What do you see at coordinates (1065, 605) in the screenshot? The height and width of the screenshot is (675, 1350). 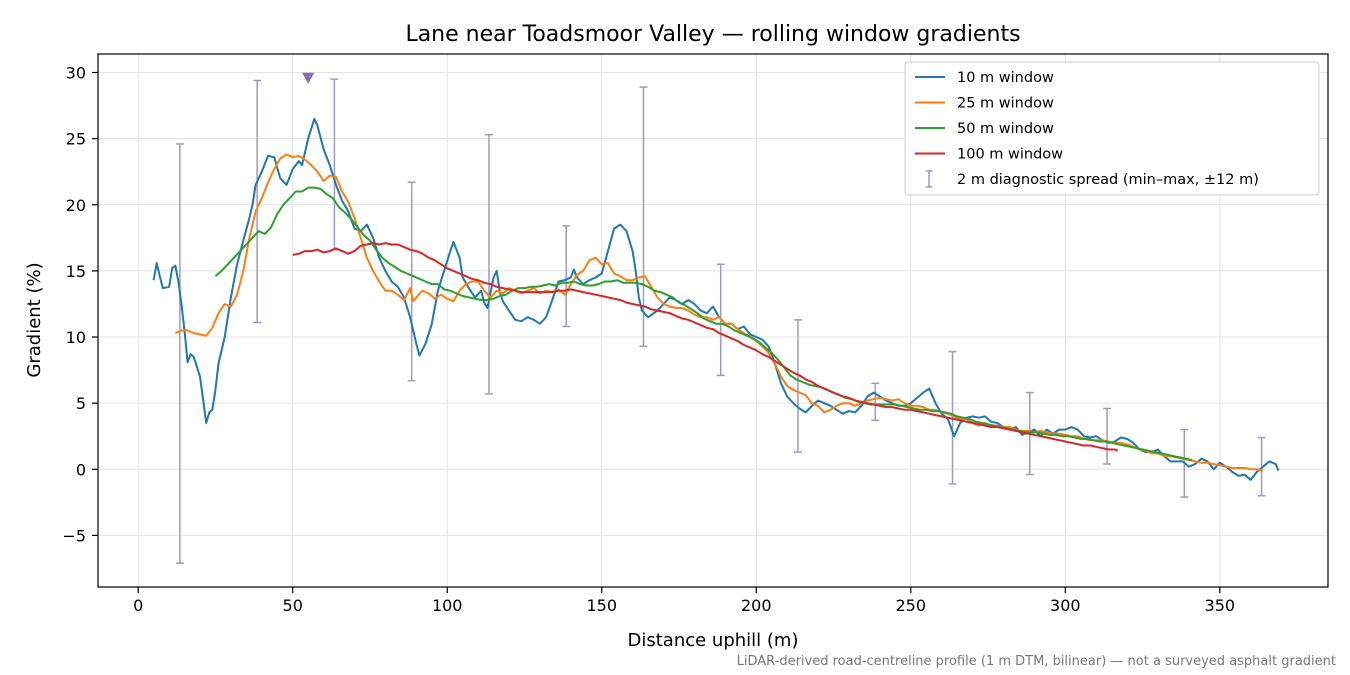 I see `x-tick-label: 300` at bounding box center [1065, 605].